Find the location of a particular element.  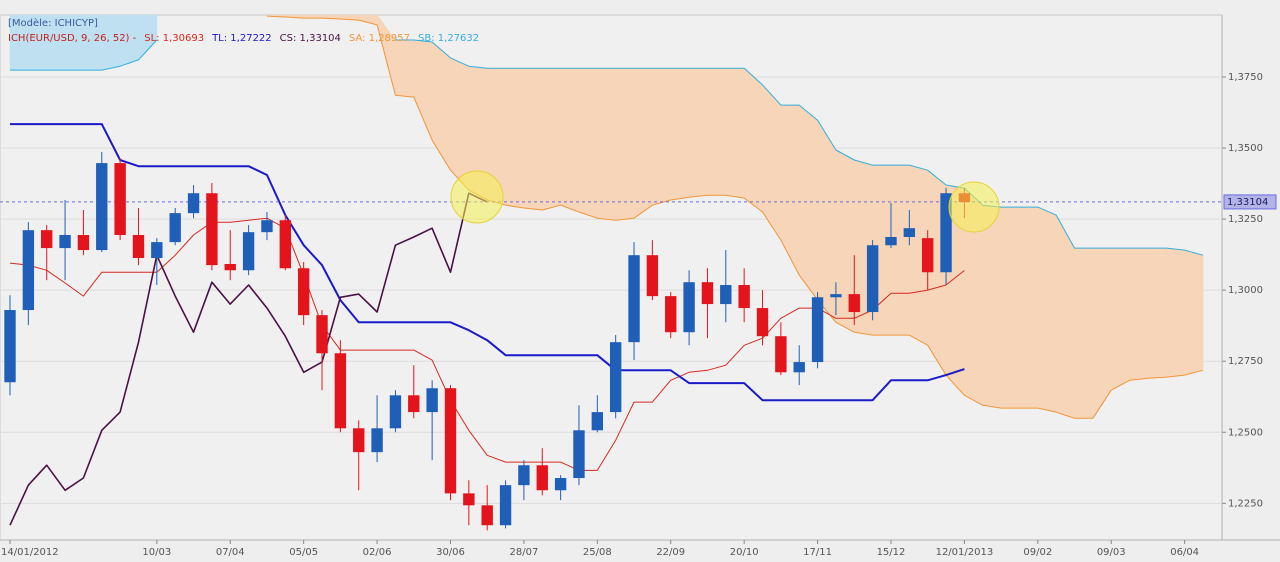

x-tick-label: 15/12 is located at coordinates (891, 552).